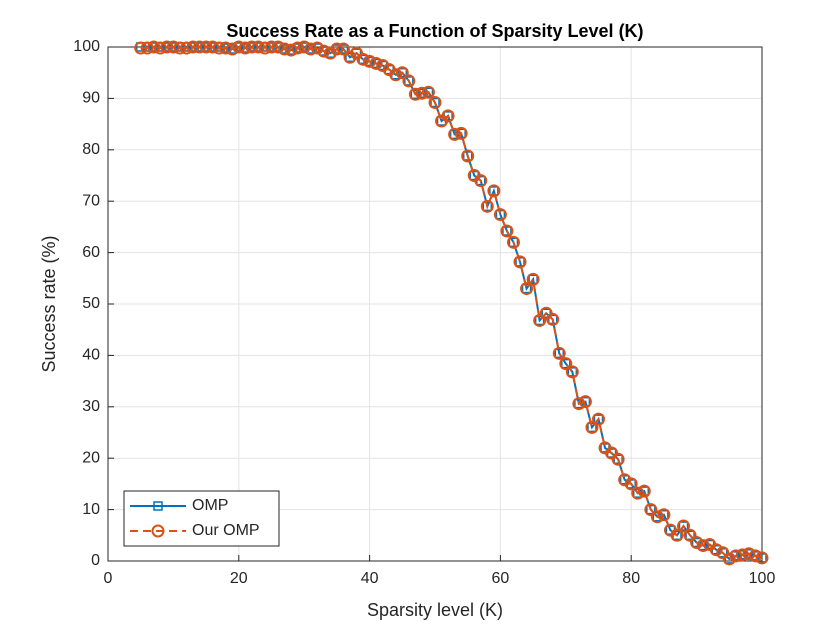  I want to click on legend-label: Our OMP, so click(226, 530).